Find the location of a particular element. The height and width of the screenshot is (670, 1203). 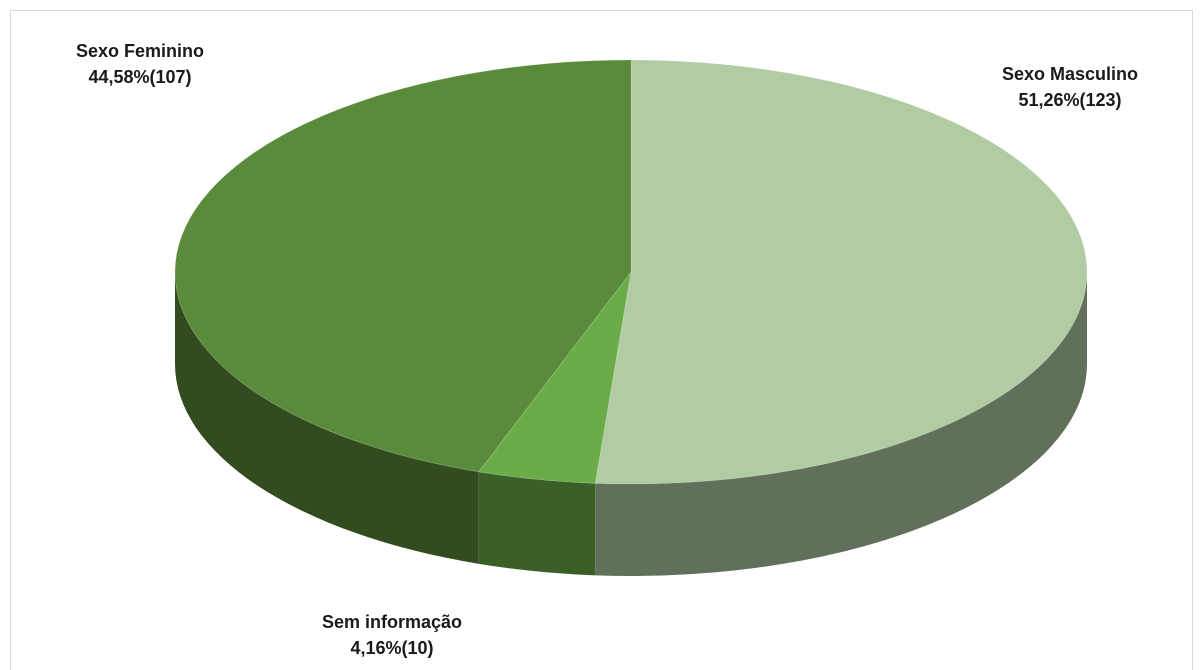

slice-value-label: 51,26%(123) is located at coordinates (1069, 100).